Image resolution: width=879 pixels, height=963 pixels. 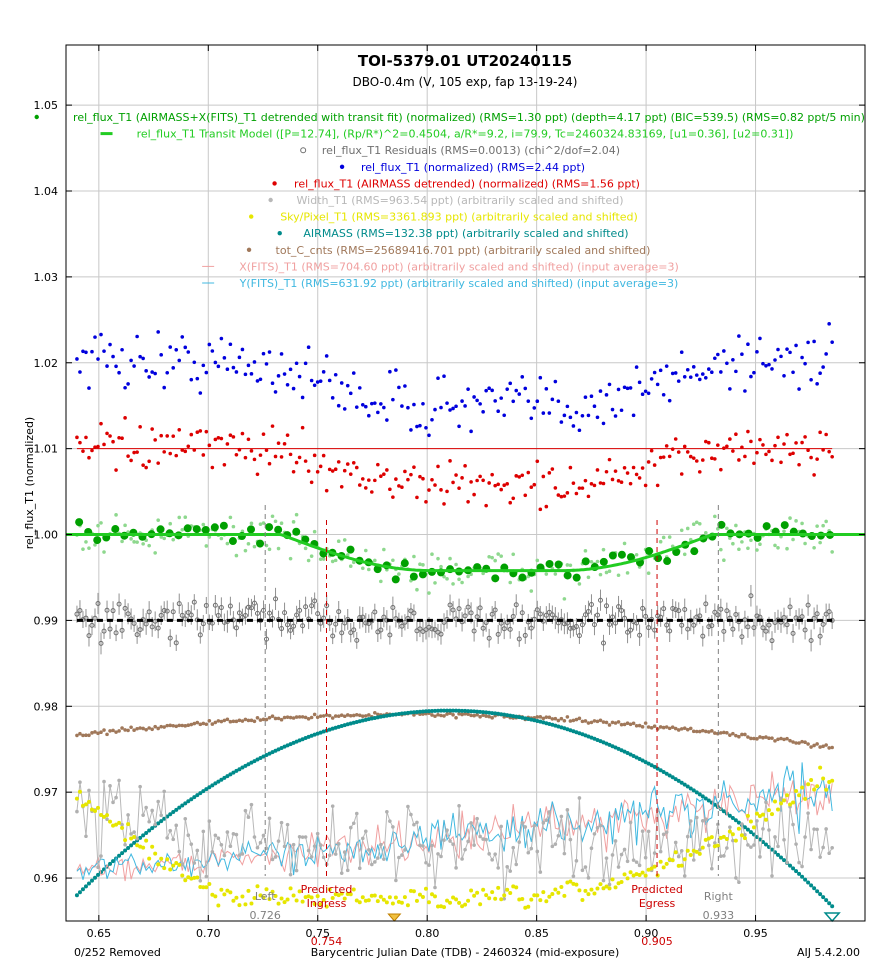 What do you see at coordinates (465, 61) in the screenshot?
I see `chart-title: TOI-5379.01 UT20240115` at bounding box center [465, 61].